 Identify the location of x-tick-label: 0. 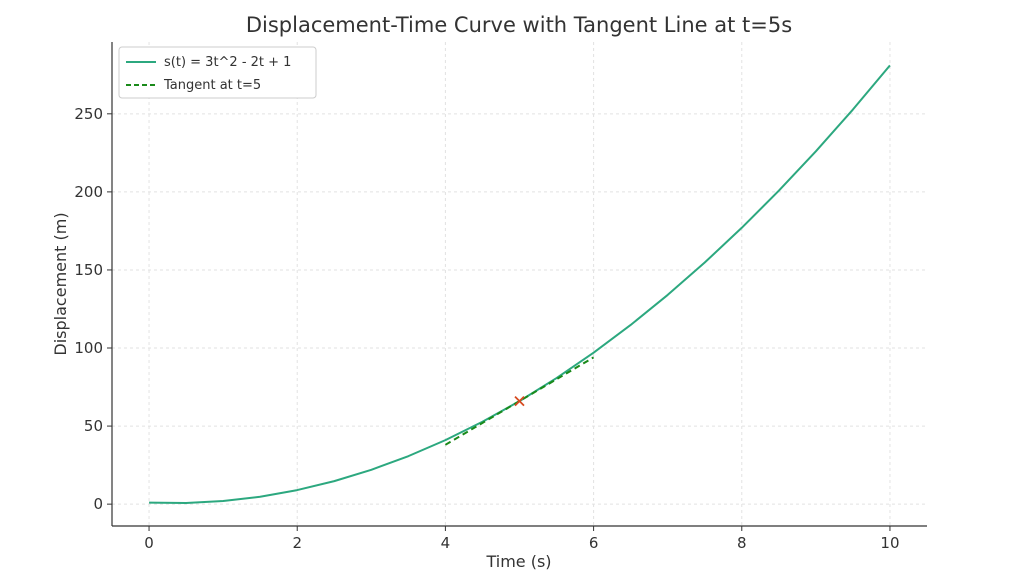
(149, 543).